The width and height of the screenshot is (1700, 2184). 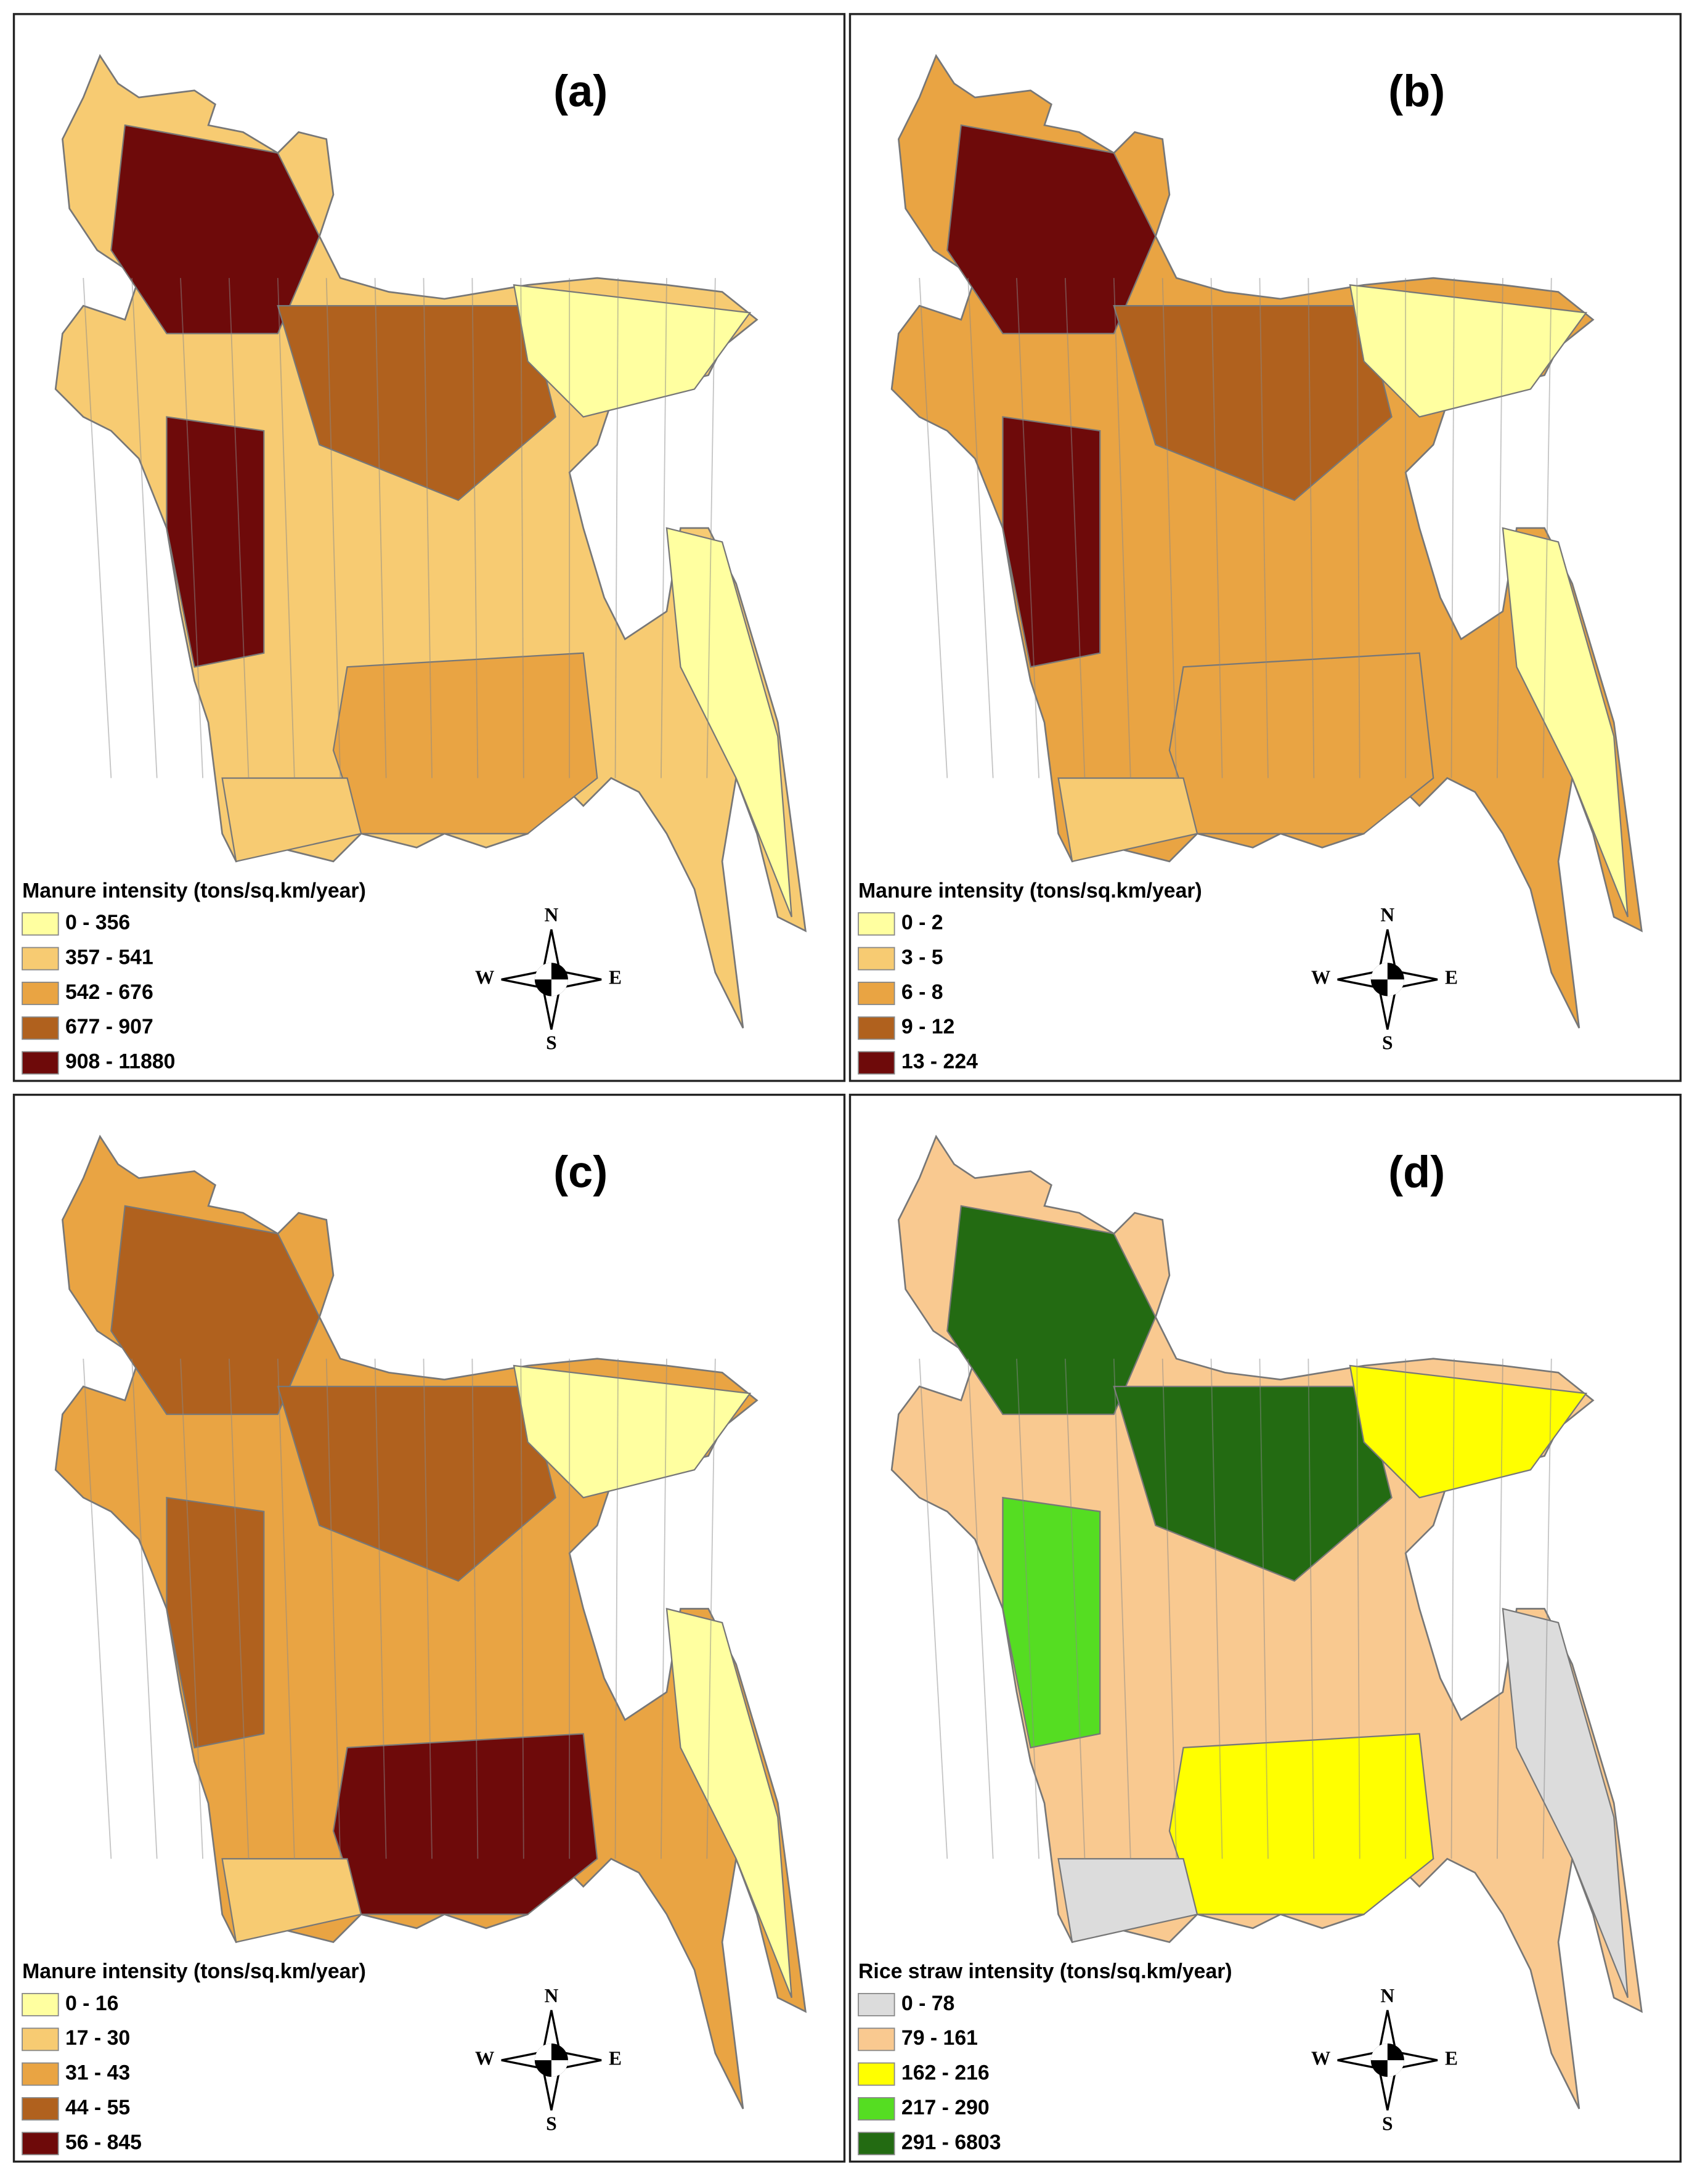 What do you see at coordinates (104, 2142) in the screenshot?
I see `legend-label: 56 - 845` at bounding box center [104, 2142].